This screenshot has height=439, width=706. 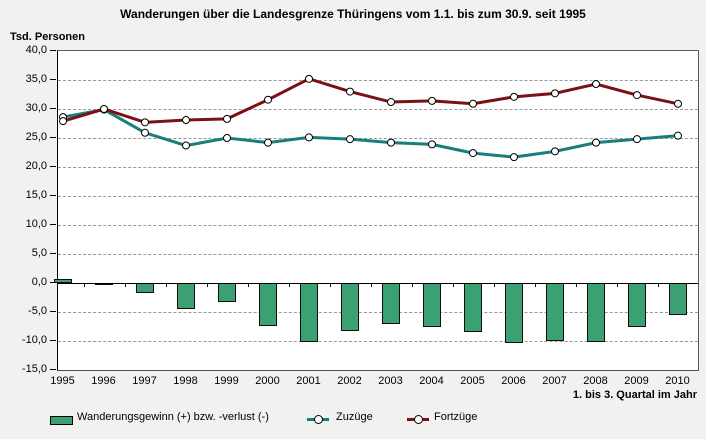 What do you see at coordinates (36, 50) in the screenshot?
I see `y-tick-label: 40,0` at bounding box center [36, 50].